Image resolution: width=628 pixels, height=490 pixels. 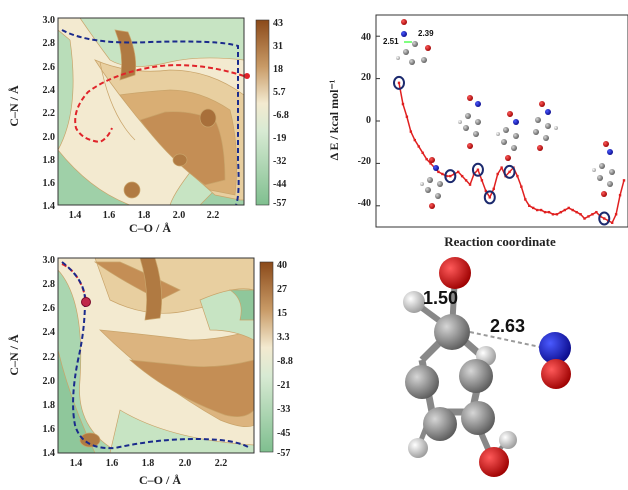 What do you see at coordinates (156, 355) in the screenshot?
I see `plot-frame` at bounding box center [156, 355].